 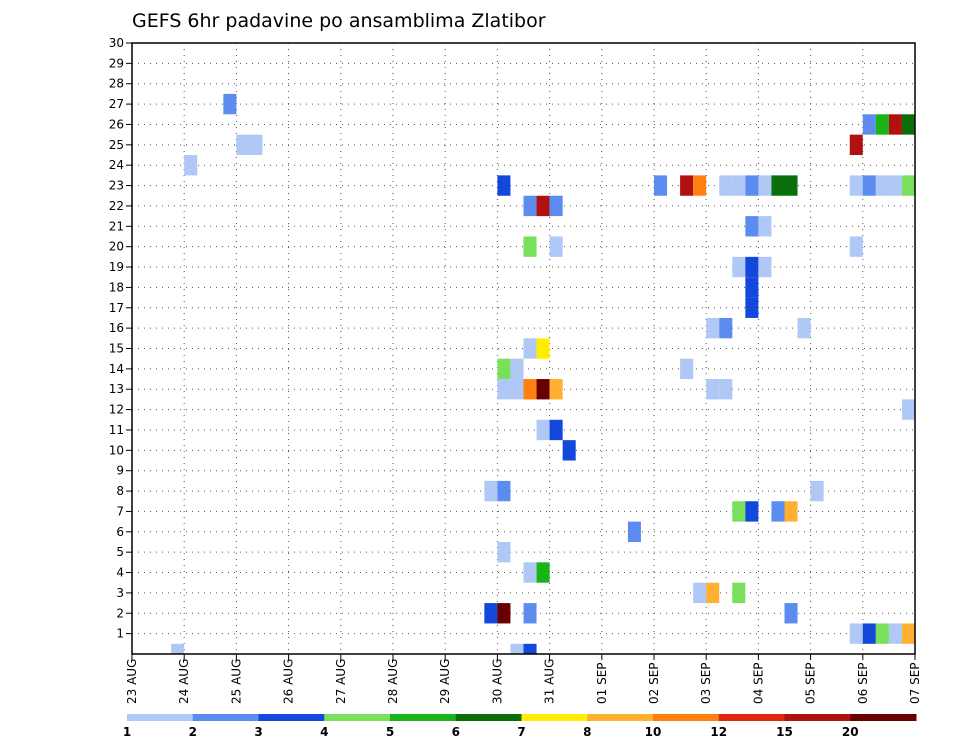 What do you see at coordinates (850, 732) in the screenshot?
I see `colorbar-label: 20` at bounding box center [850, 732].